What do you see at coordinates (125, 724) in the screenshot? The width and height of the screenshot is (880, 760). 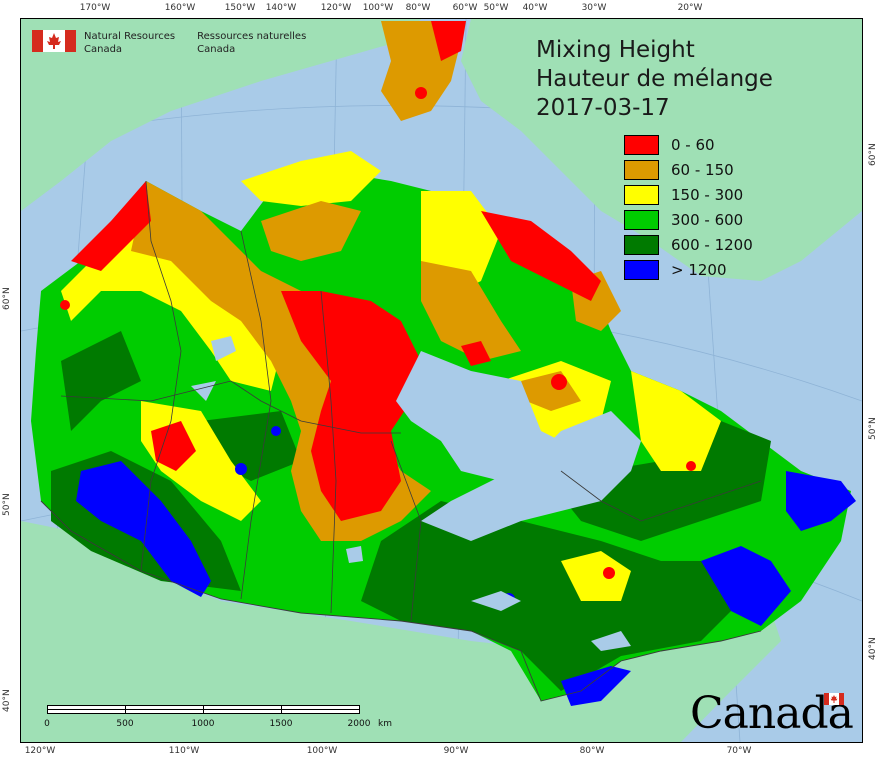 I see `scale-label: 500` at bounding box center [125, 724].